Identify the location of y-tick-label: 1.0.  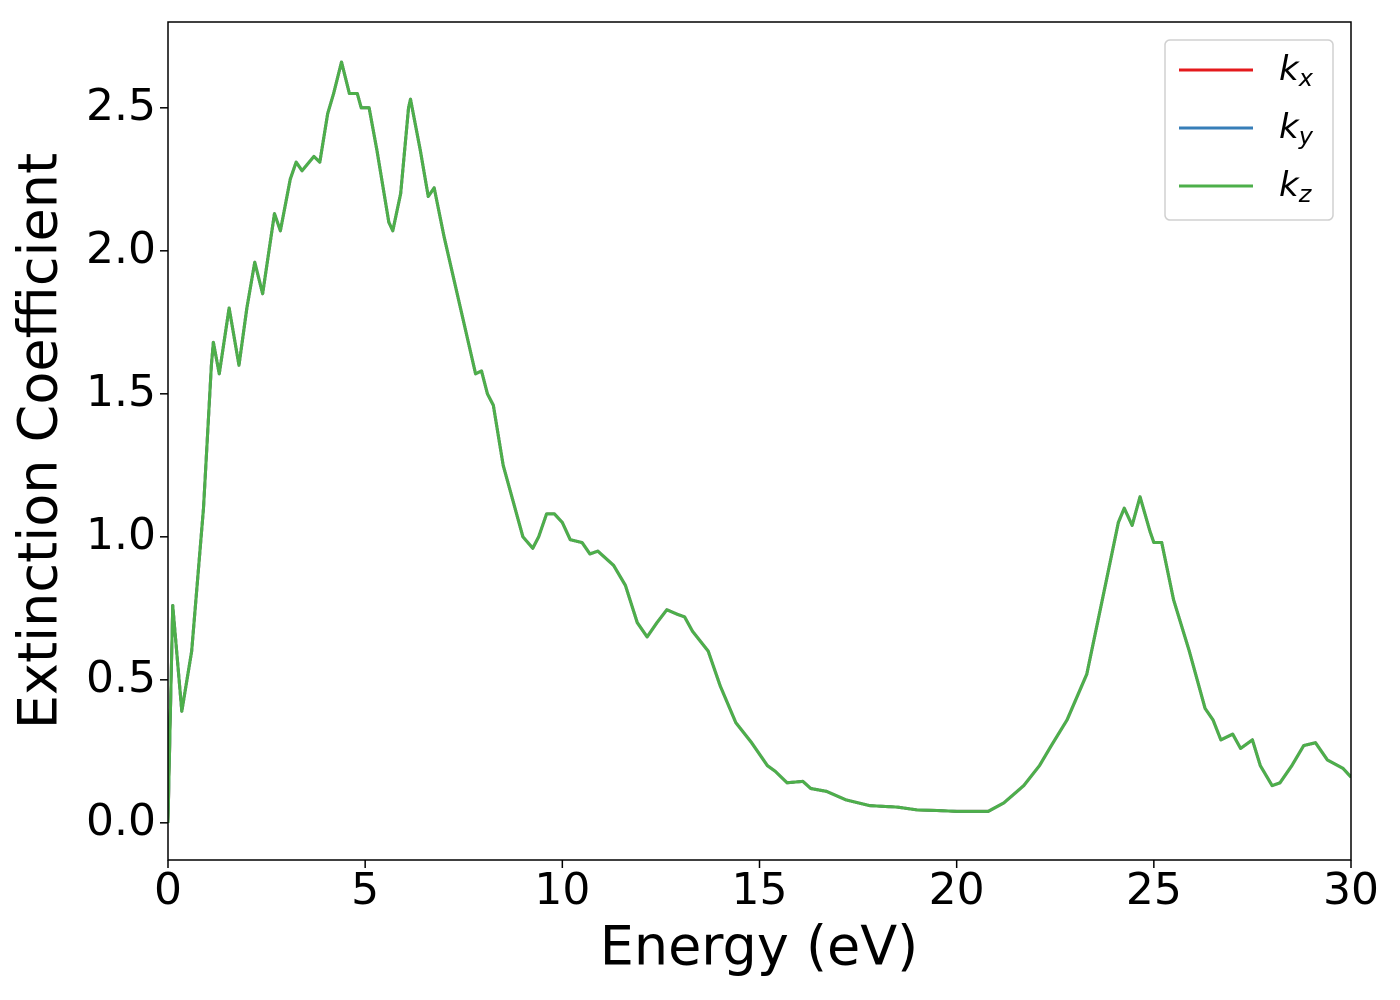
(121, 534).